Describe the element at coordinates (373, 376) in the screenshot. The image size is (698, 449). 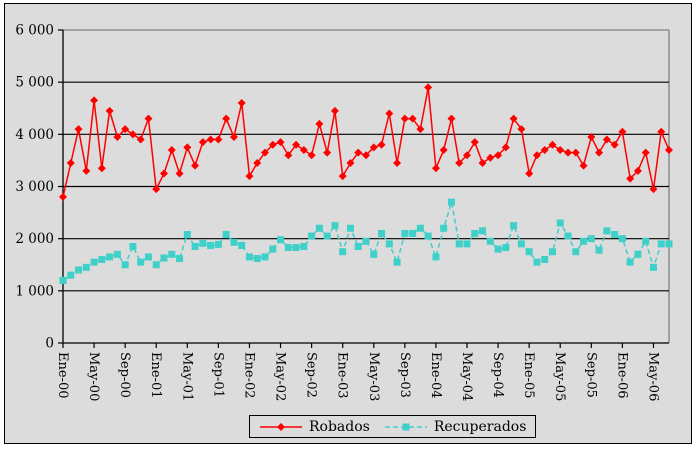
I see `x-tick-label: May-03` at that location.